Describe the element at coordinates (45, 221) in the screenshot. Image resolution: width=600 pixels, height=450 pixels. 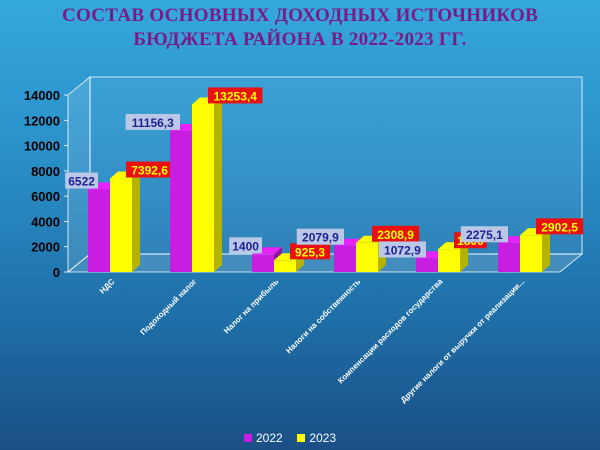
I see `y-tick-label-2: 4000` at that location.